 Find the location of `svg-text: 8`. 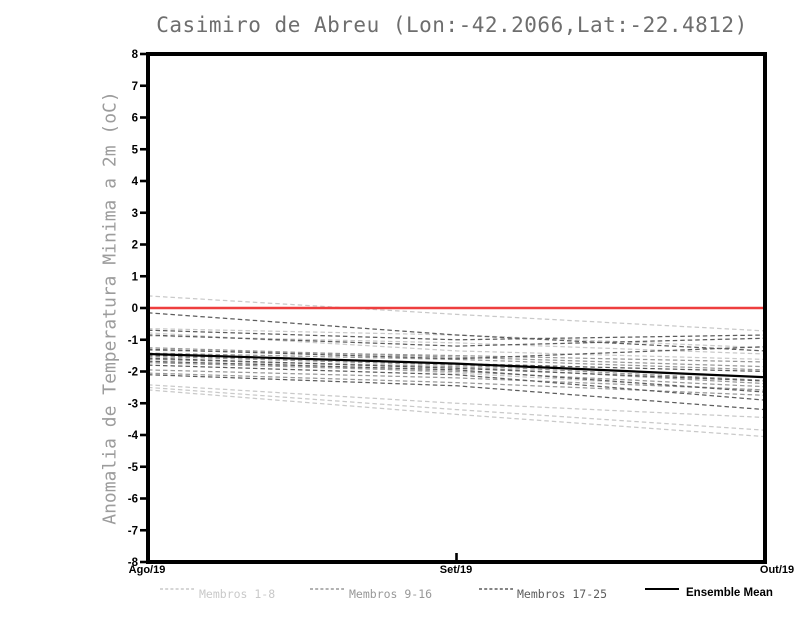

svg-text: 8 is located at coordinates (135, 55).